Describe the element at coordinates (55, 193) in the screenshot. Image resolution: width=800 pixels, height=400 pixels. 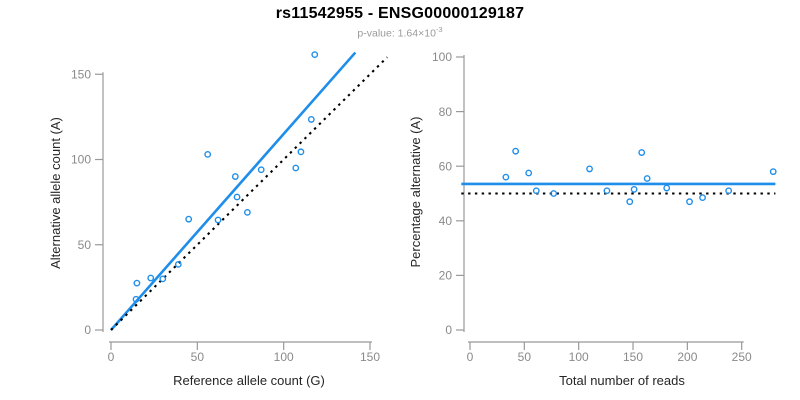
I see `left-y-axis-title: Alternative allele count (A)` at that location.